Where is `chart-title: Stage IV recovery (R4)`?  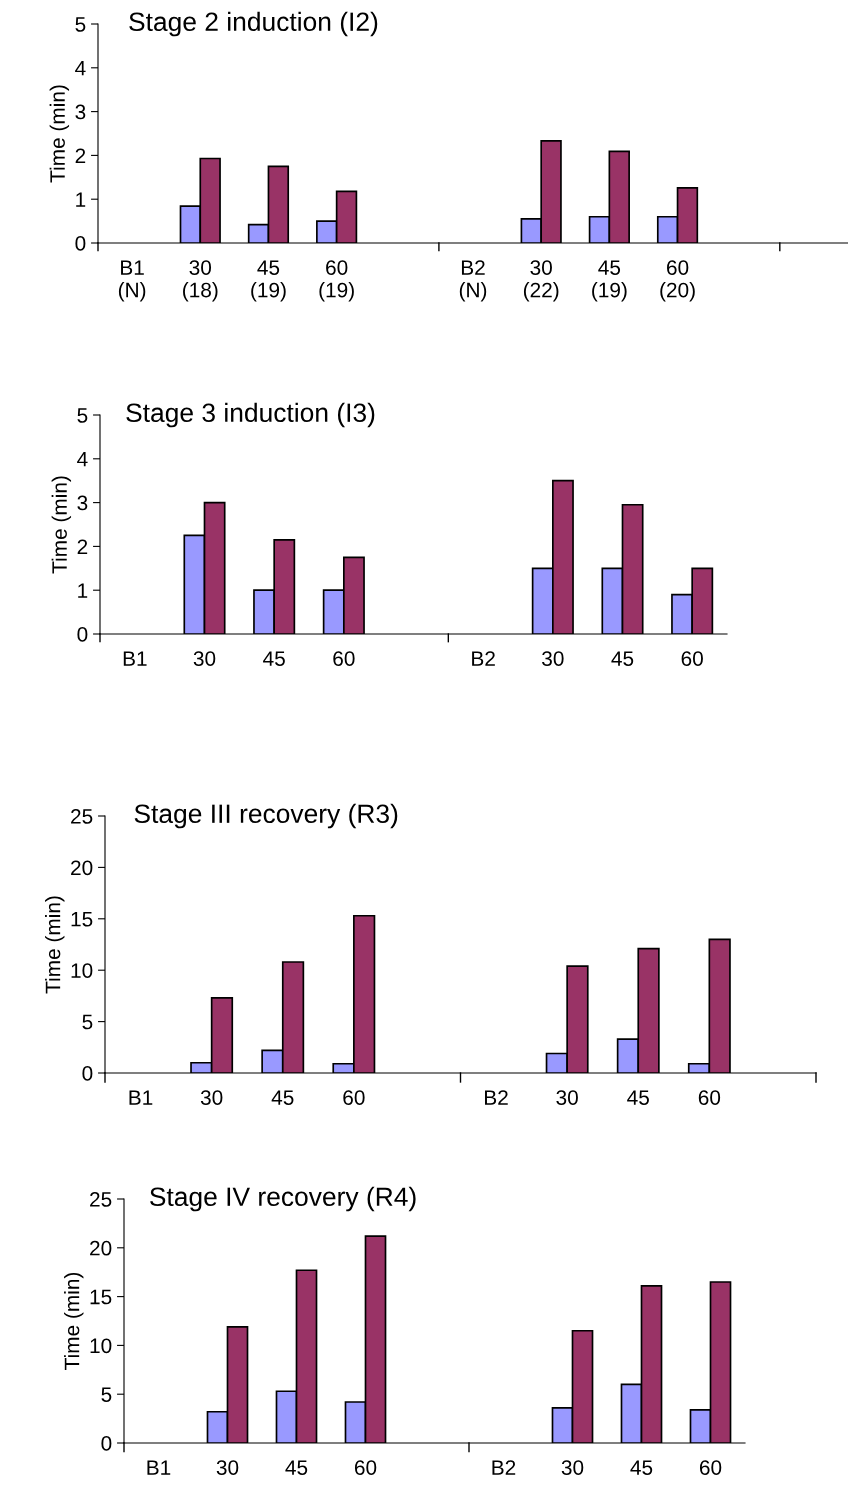
chart-title: Stage IV recovery (R4) is located at coordinates (283, 1199).